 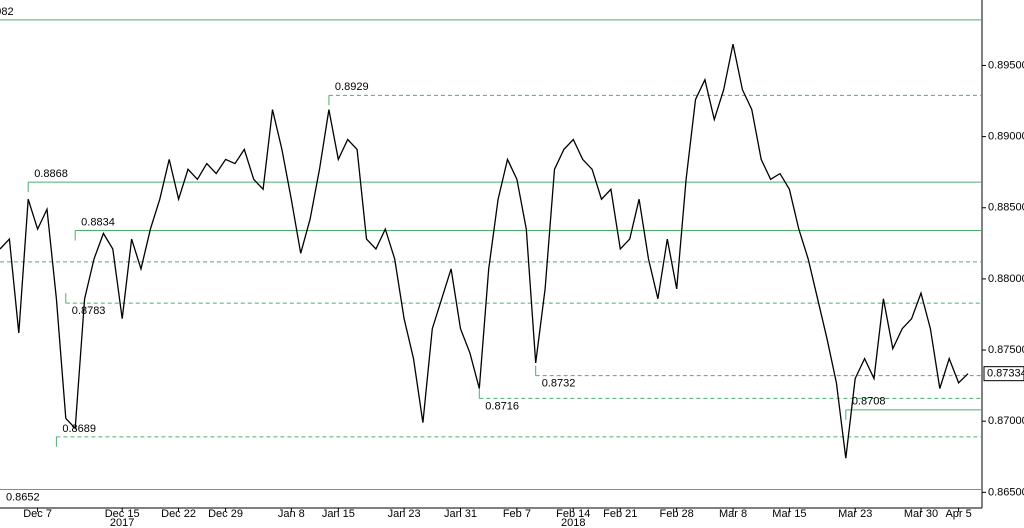 I want to click on last-price-label: 0.87334, so click(x=1005, y=374).